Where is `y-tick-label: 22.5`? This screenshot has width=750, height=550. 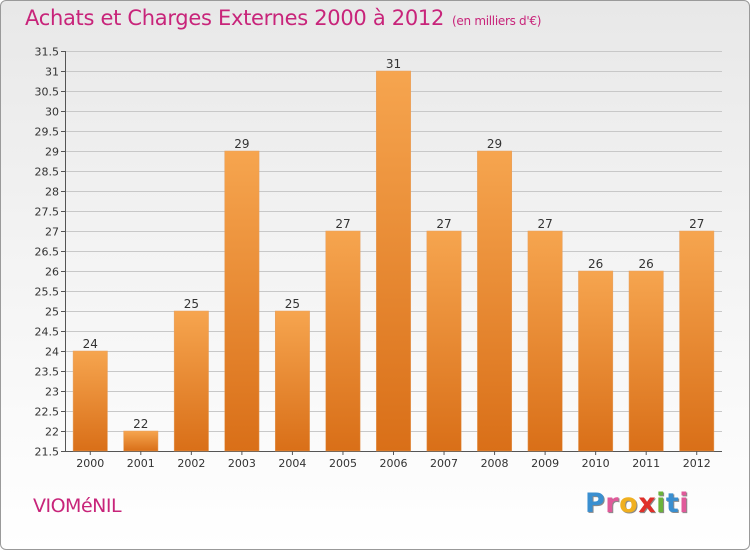 y-tick-label: 22.5 is located at coordinates (47, 412).